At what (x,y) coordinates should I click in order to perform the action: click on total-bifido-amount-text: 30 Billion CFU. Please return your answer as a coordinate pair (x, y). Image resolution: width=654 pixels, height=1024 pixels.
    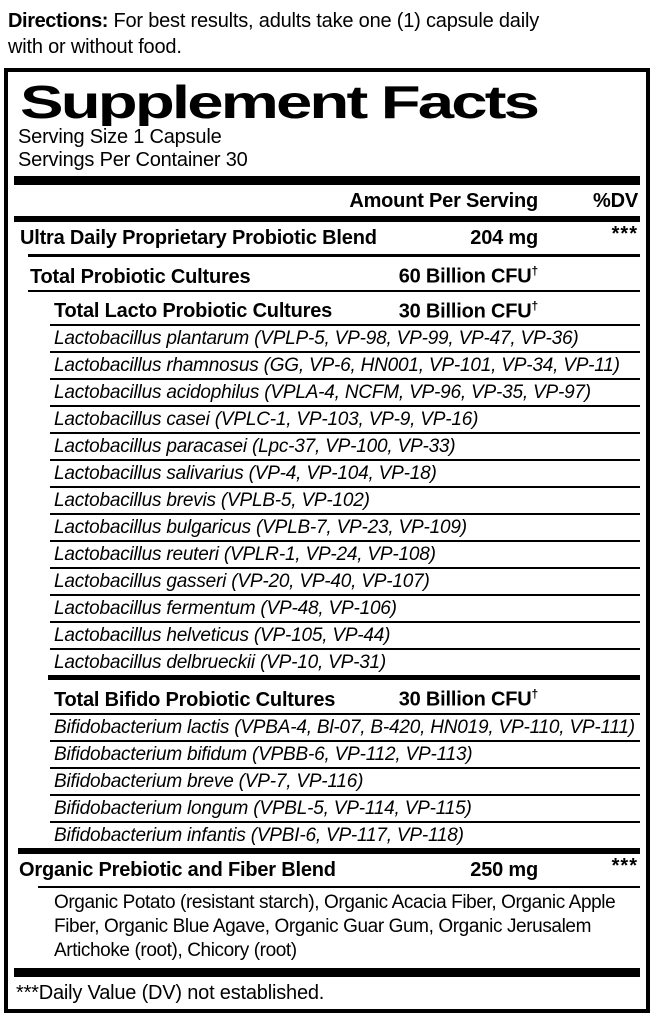
    Looking at the image, I should click on (465, 699).